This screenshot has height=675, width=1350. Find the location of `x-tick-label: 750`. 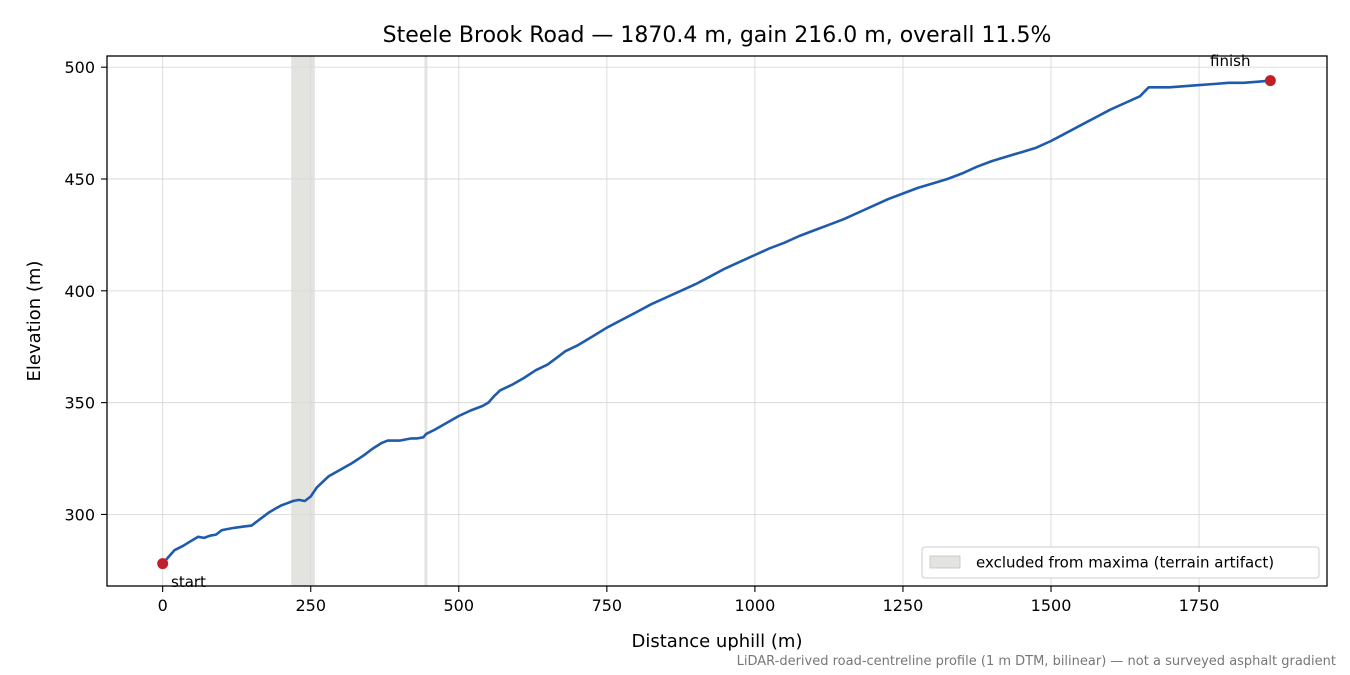

x-tick-label: 750 is located at coordinates (607, 605).